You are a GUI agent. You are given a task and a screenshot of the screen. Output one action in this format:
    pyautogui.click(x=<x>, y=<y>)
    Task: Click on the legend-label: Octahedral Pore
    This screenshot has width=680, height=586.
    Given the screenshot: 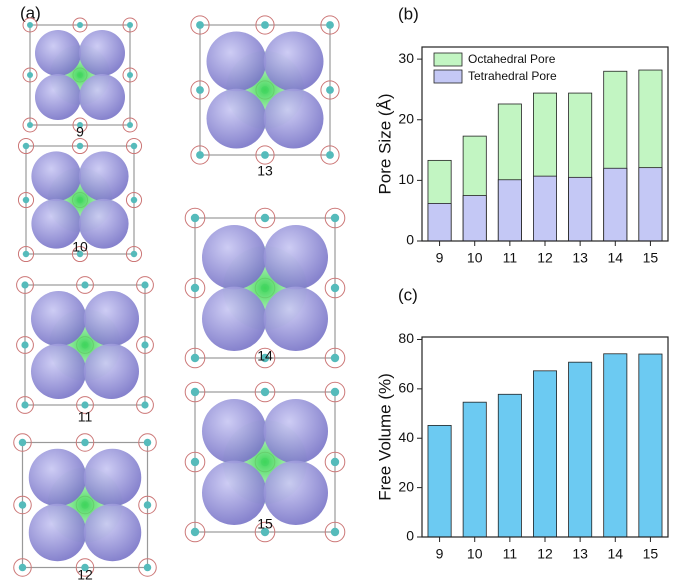 What is the action you would take?
    pyautogui.click(x=512, y=59)
    